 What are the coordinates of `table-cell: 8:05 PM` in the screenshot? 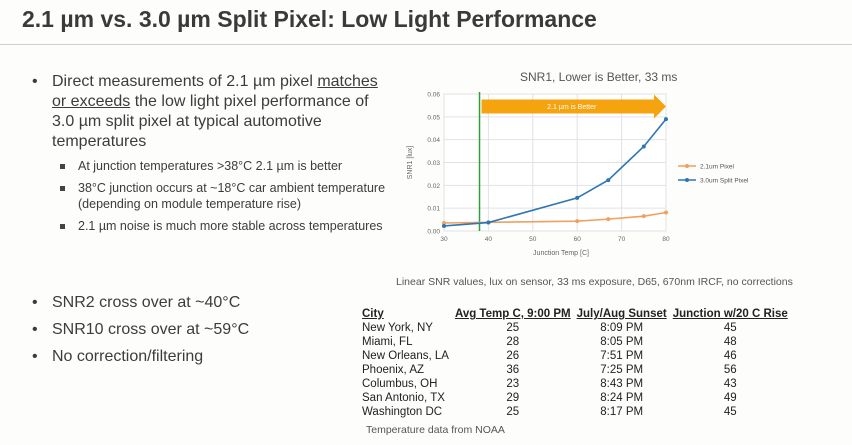 It's located at (622, 342).